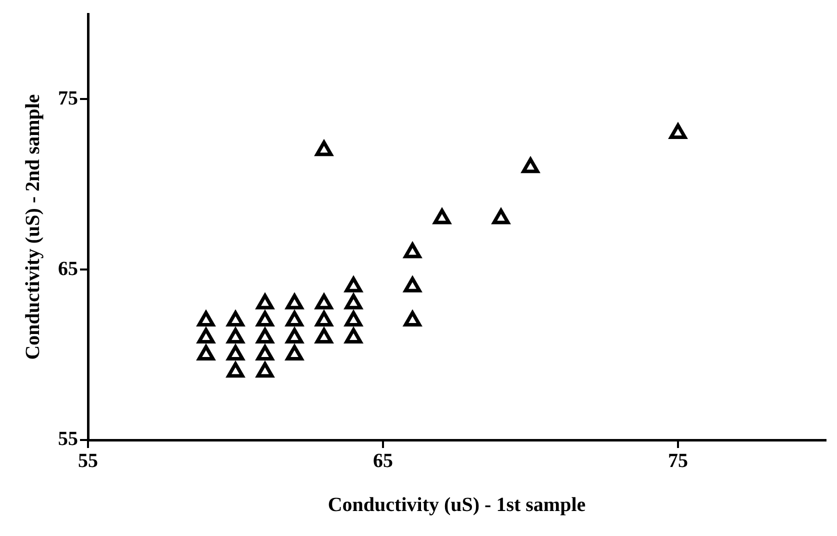 Image resolution: width=837 pixels, height=536 pixels. I want to click on x-axis-title: Conductivity (uS) - 1st sample, so click(457, 505).